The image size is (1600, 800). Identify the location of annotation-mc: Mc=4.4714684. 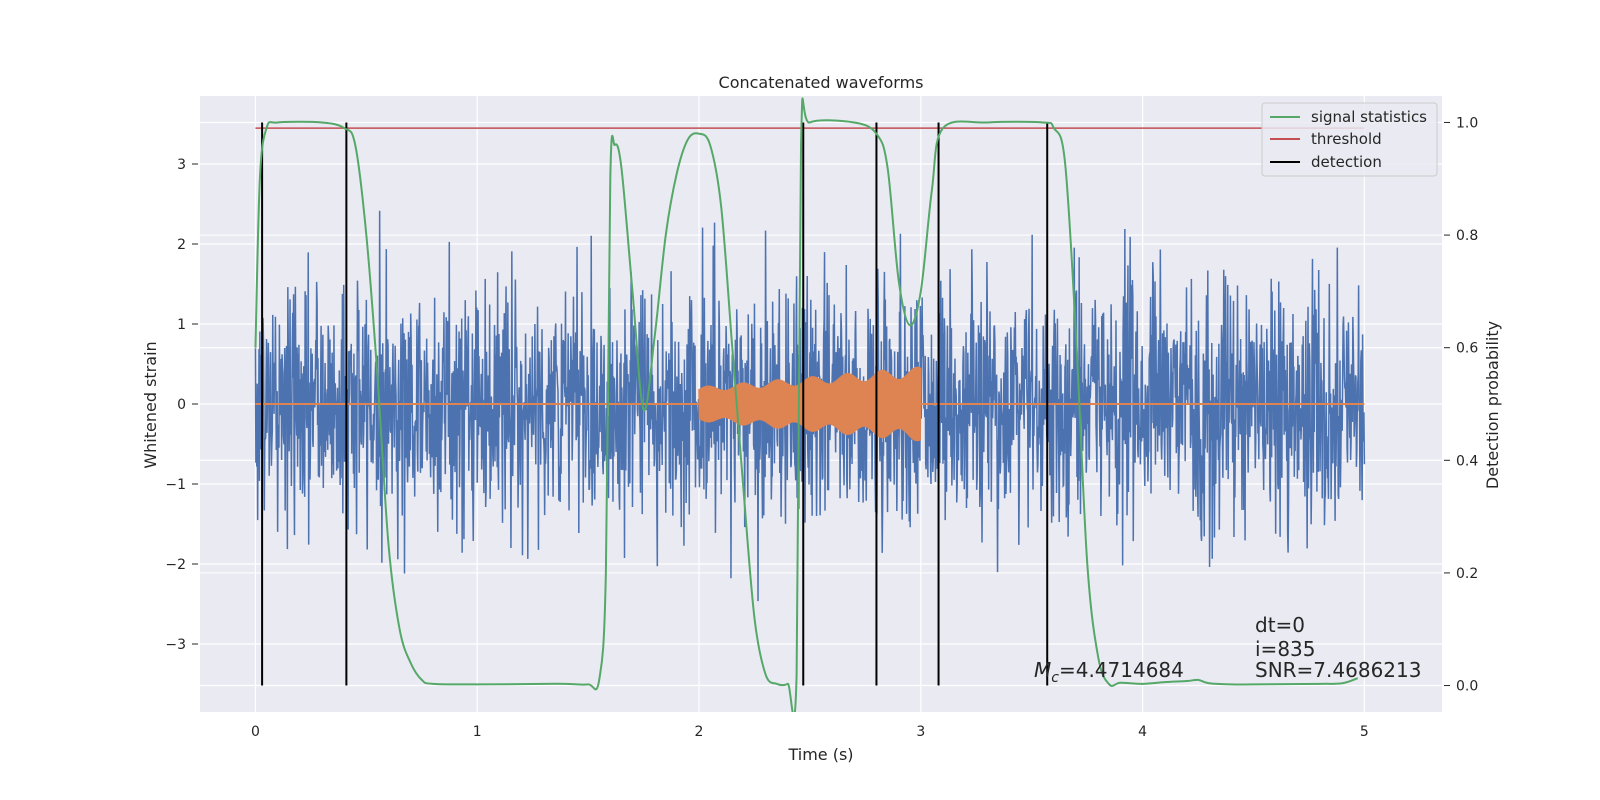
(1109, 672).